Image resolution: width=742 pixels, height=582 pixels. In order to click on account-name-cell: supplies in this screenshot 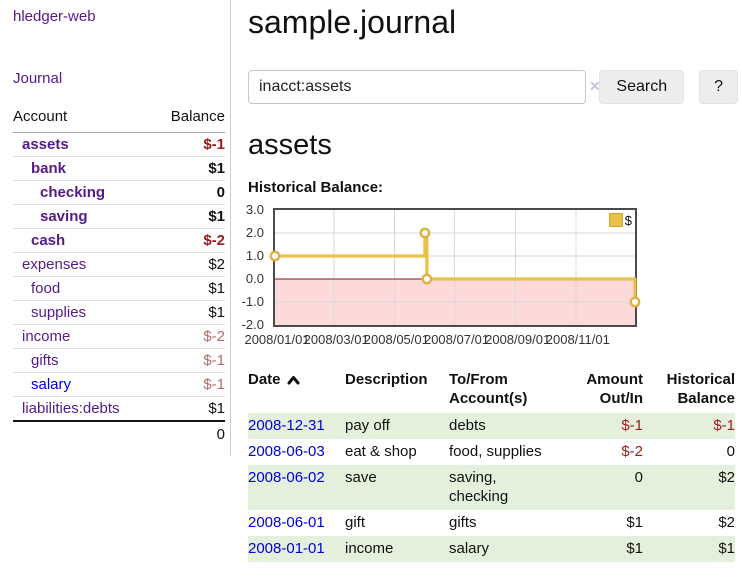, I will do `click(83, 312)`.